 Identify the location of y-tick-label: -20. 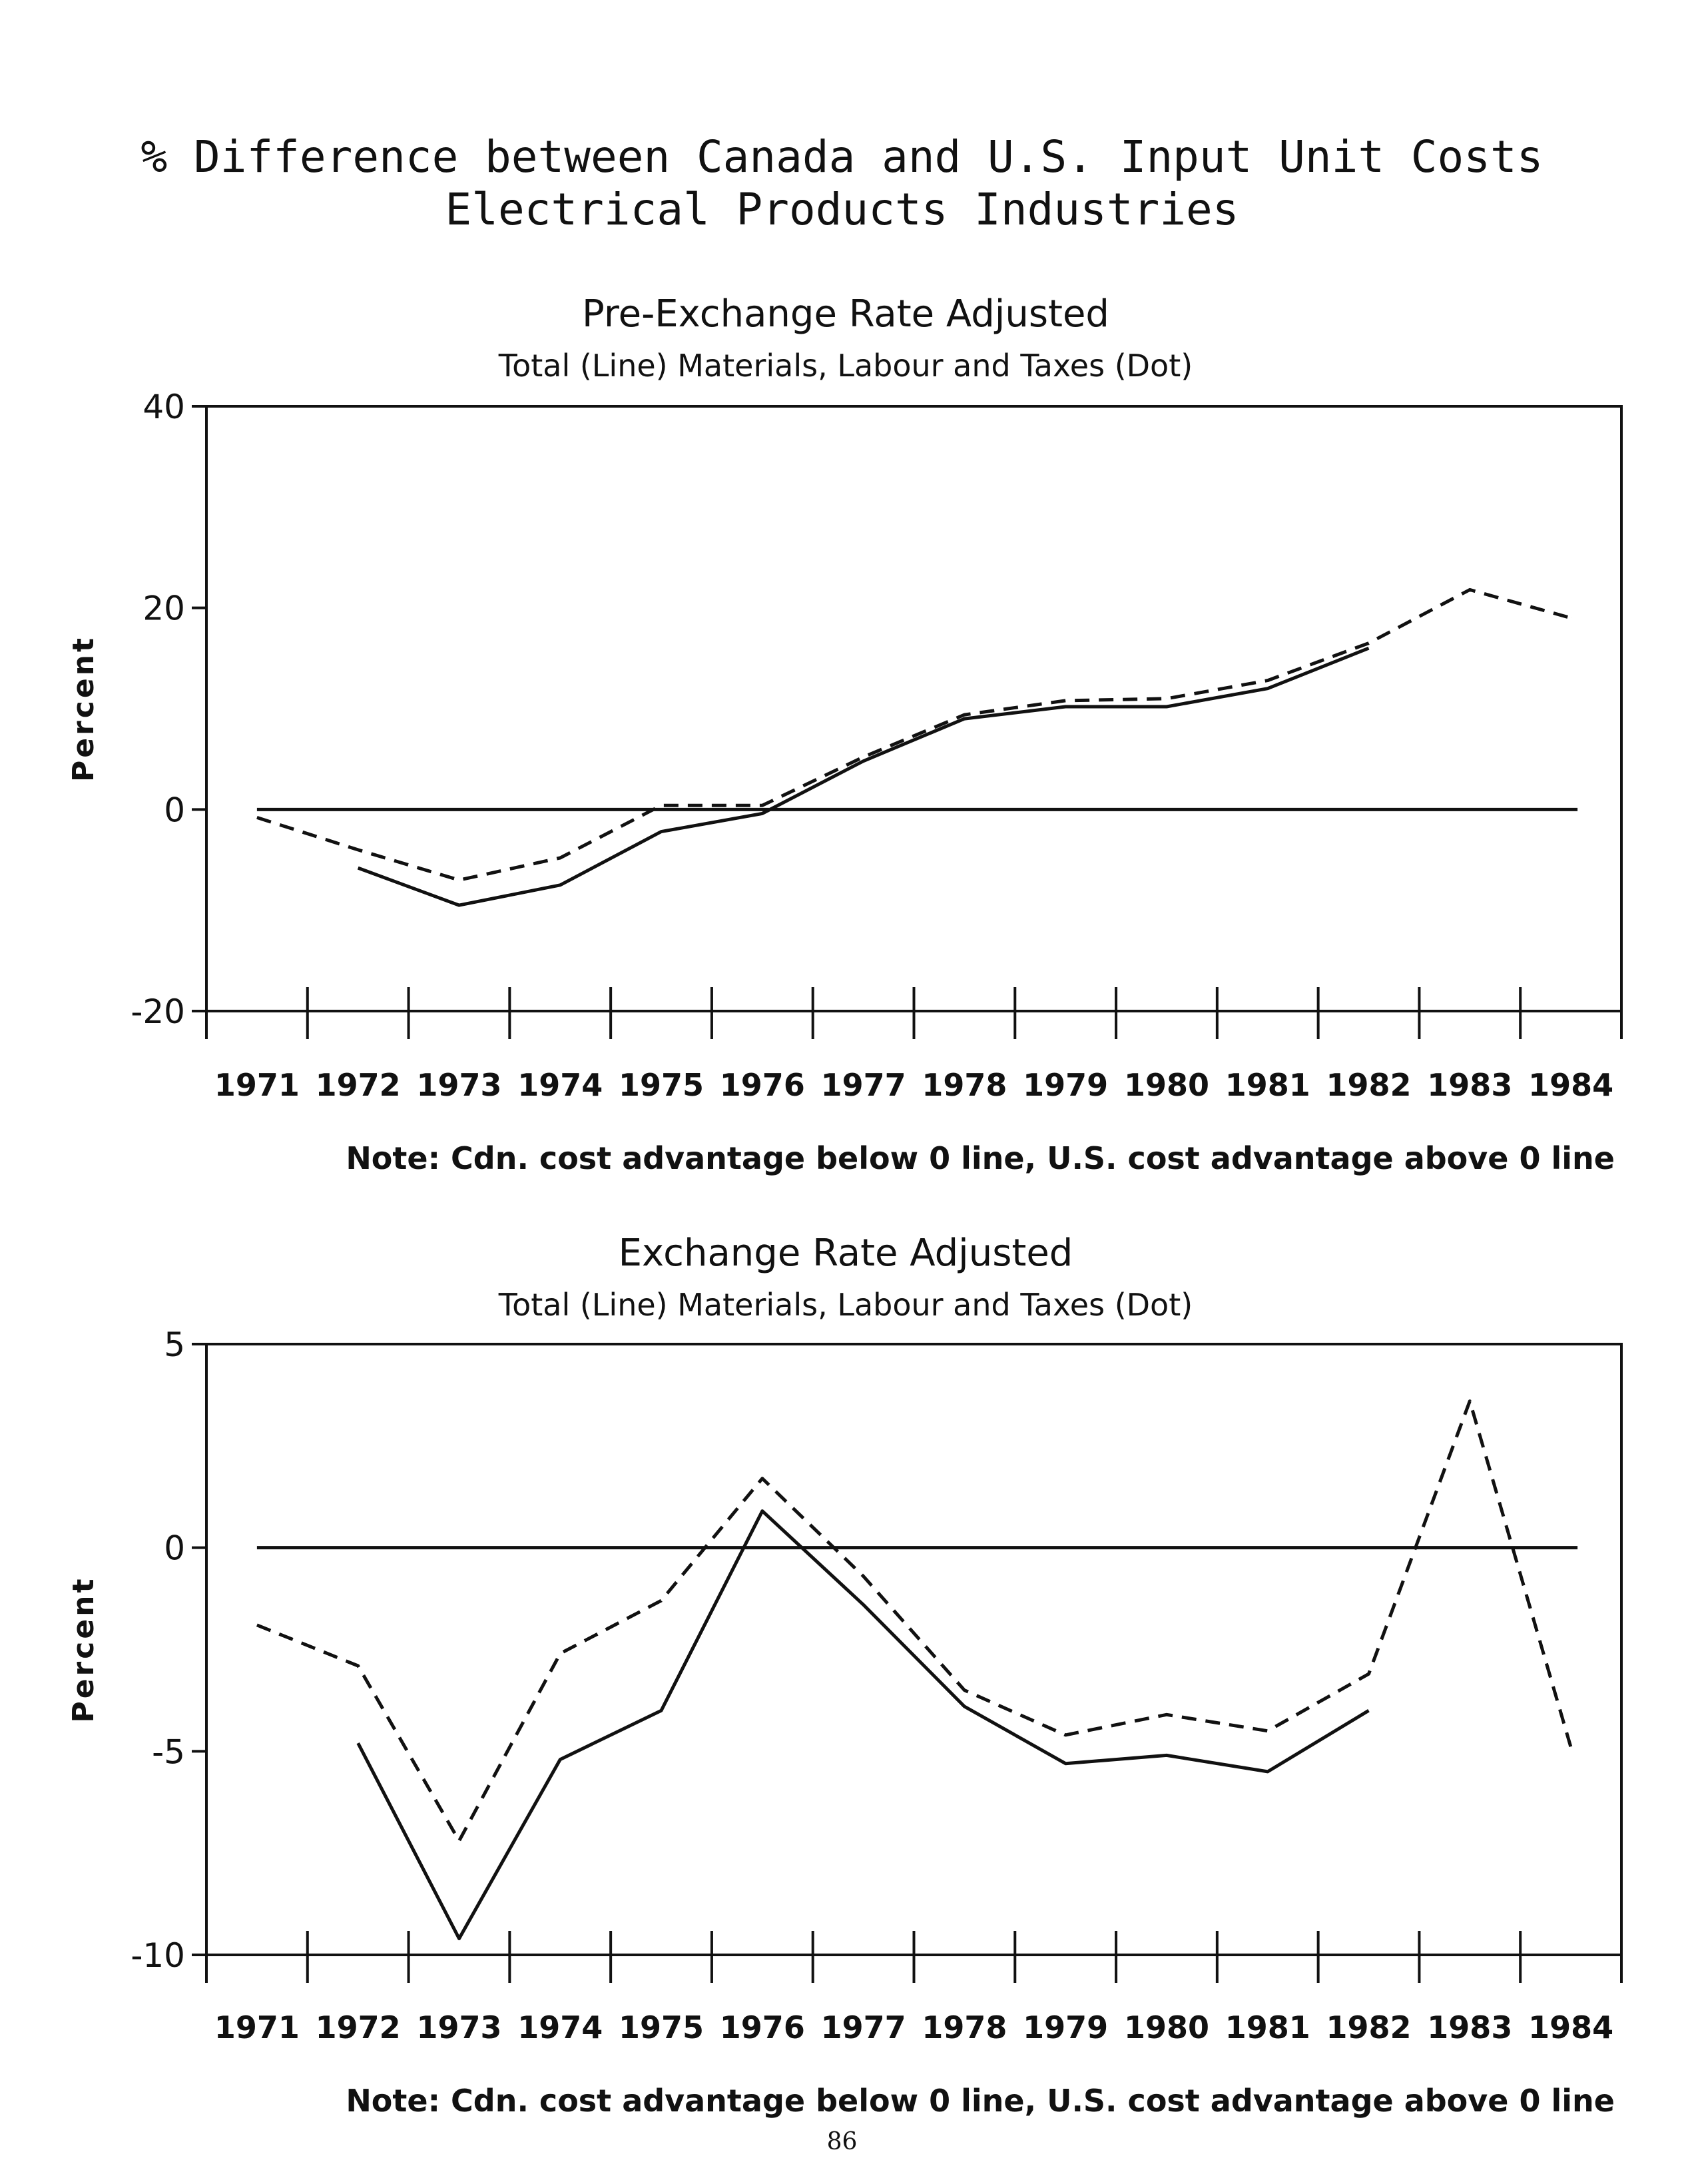
(158, 1011).